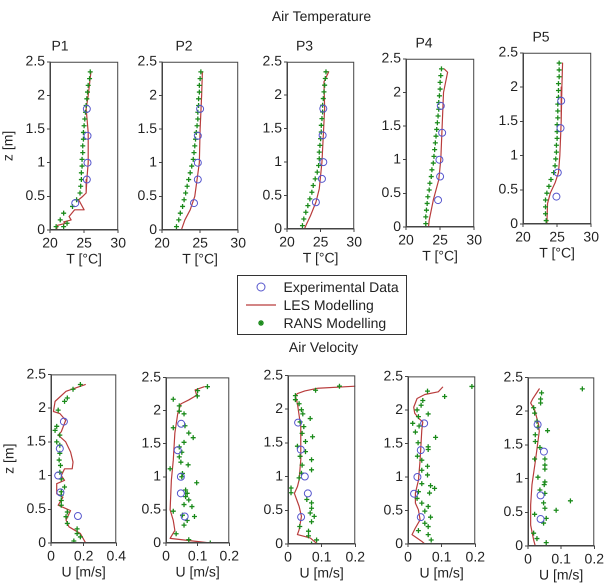 The image size is (609, 587). What do you see at coordinates (60, 45) in the screenshot?
I see `chart-title: P1` at bounding box center [60, 45].